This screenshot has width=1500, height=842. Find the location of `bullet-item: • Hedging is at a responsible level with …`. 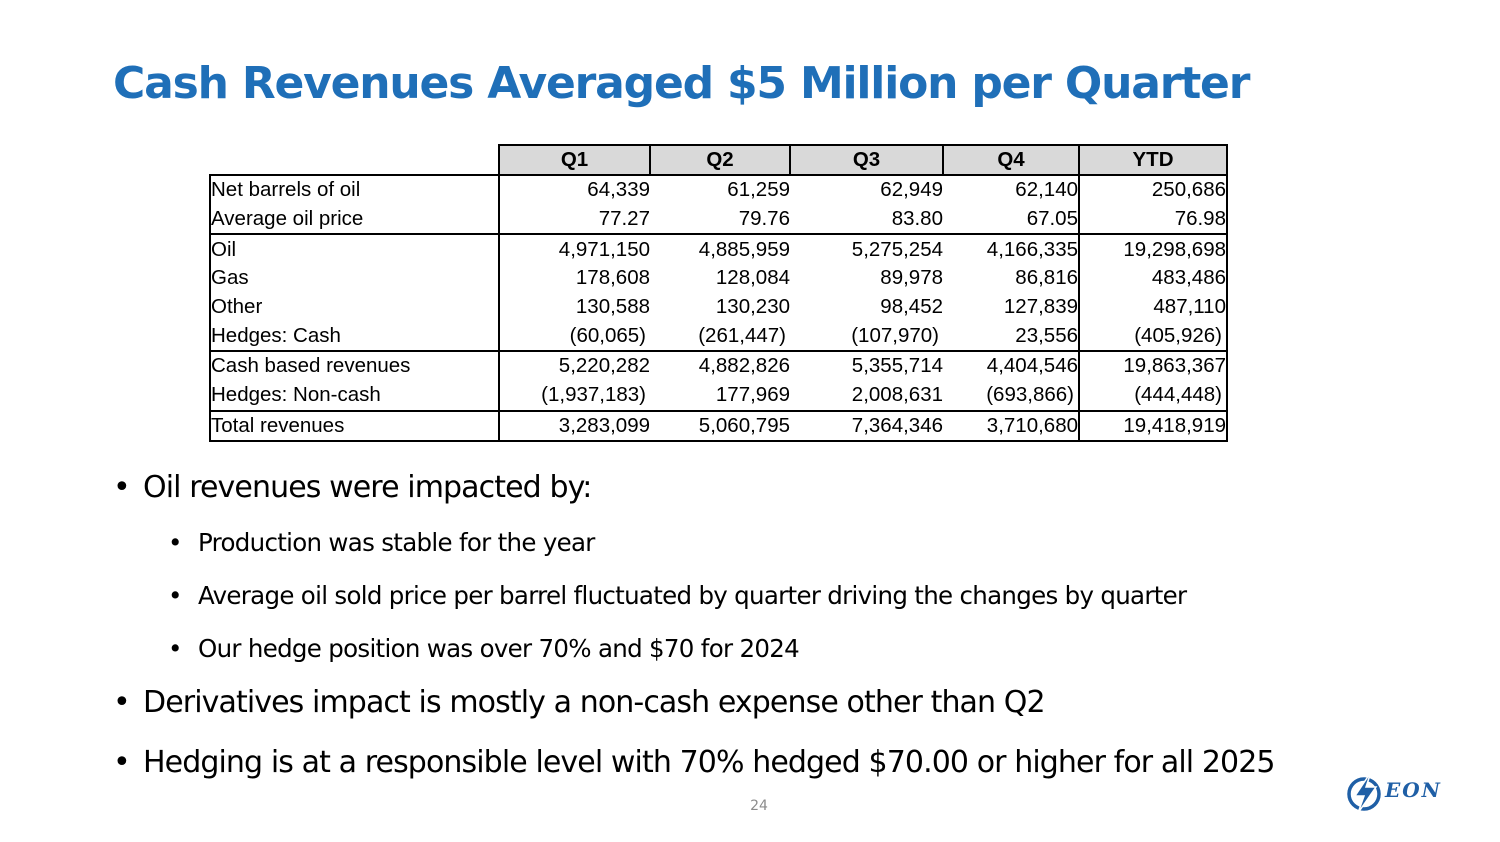

bullet-item: • Hedging is at a responsible level with … is located at coordinates (694, 762).